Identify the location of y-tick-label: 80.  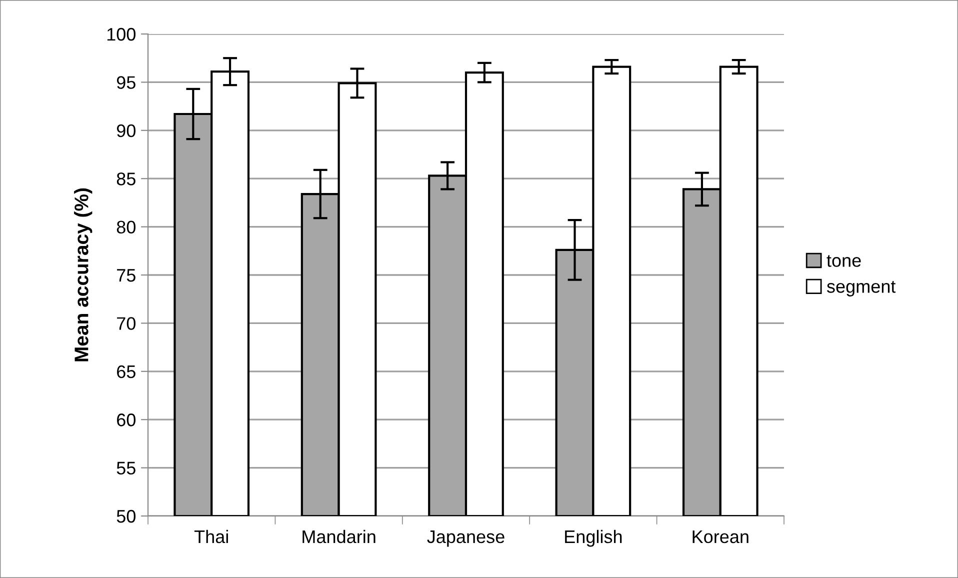
(126, 227).